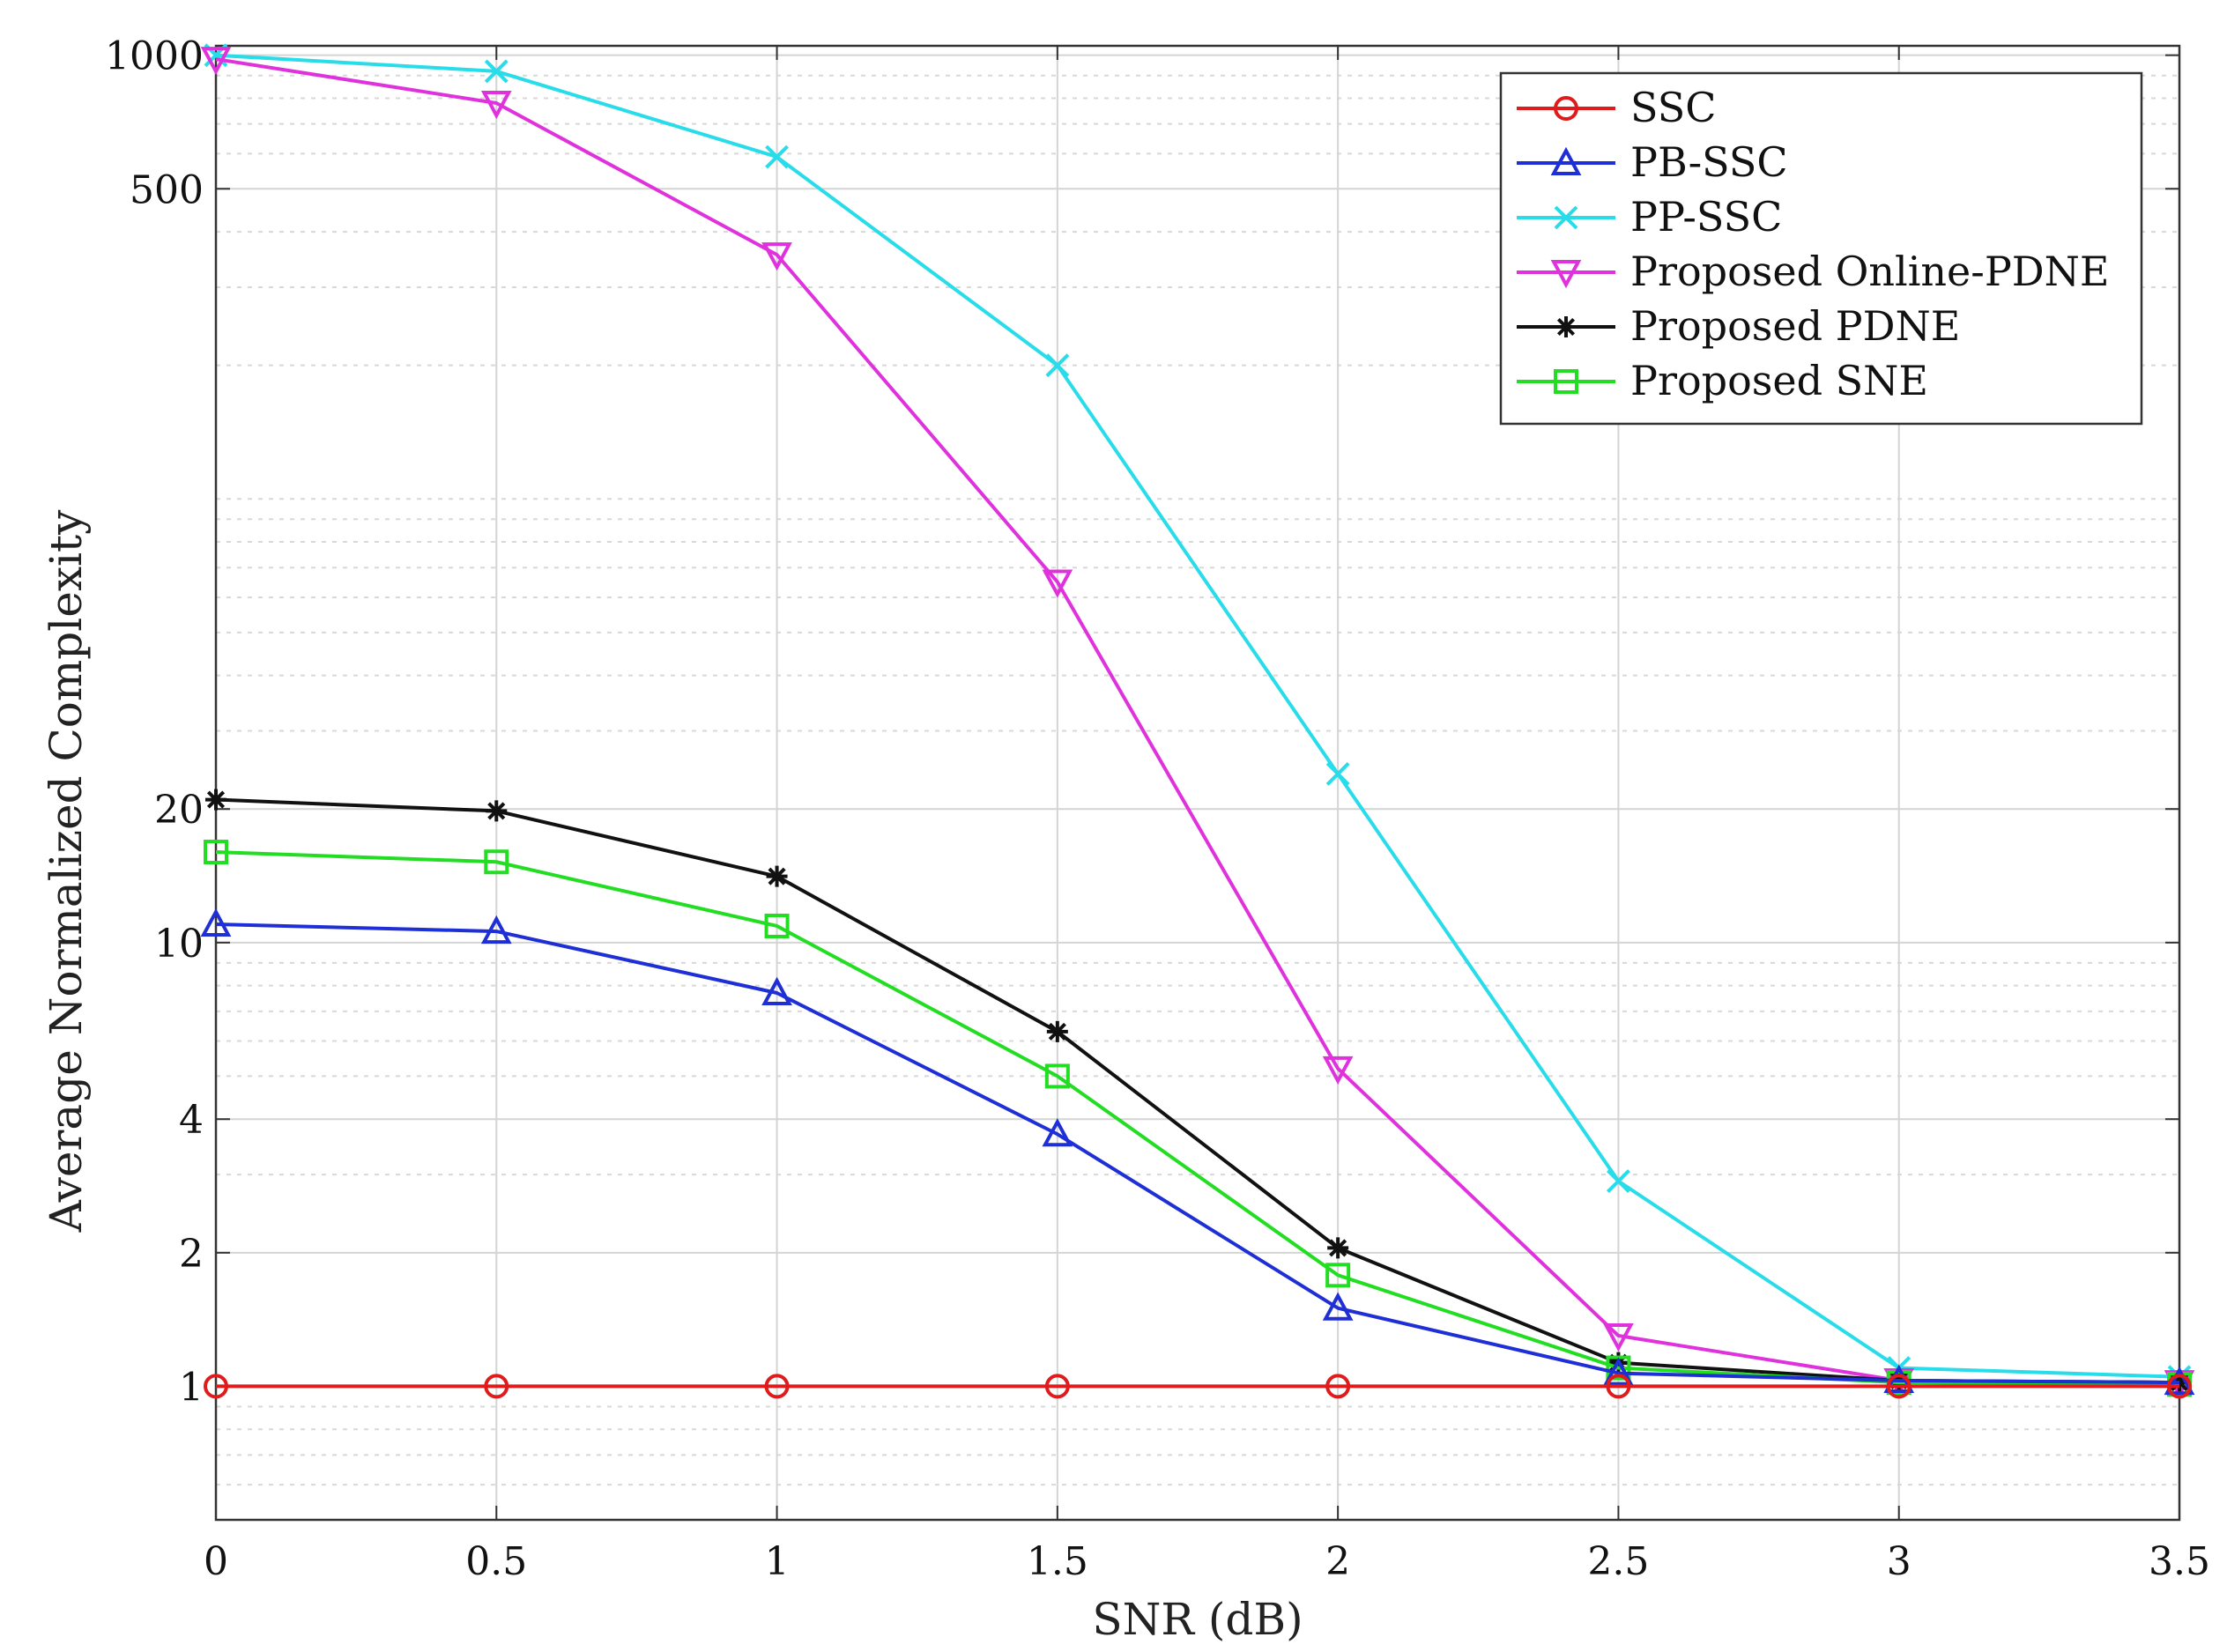 This screenshot has height=1652, width=2227. What do you see at coordinates (496, 1561) in the screenshot?
I see `x-tick-label: 0.5` at bounding box center [496, 1561].